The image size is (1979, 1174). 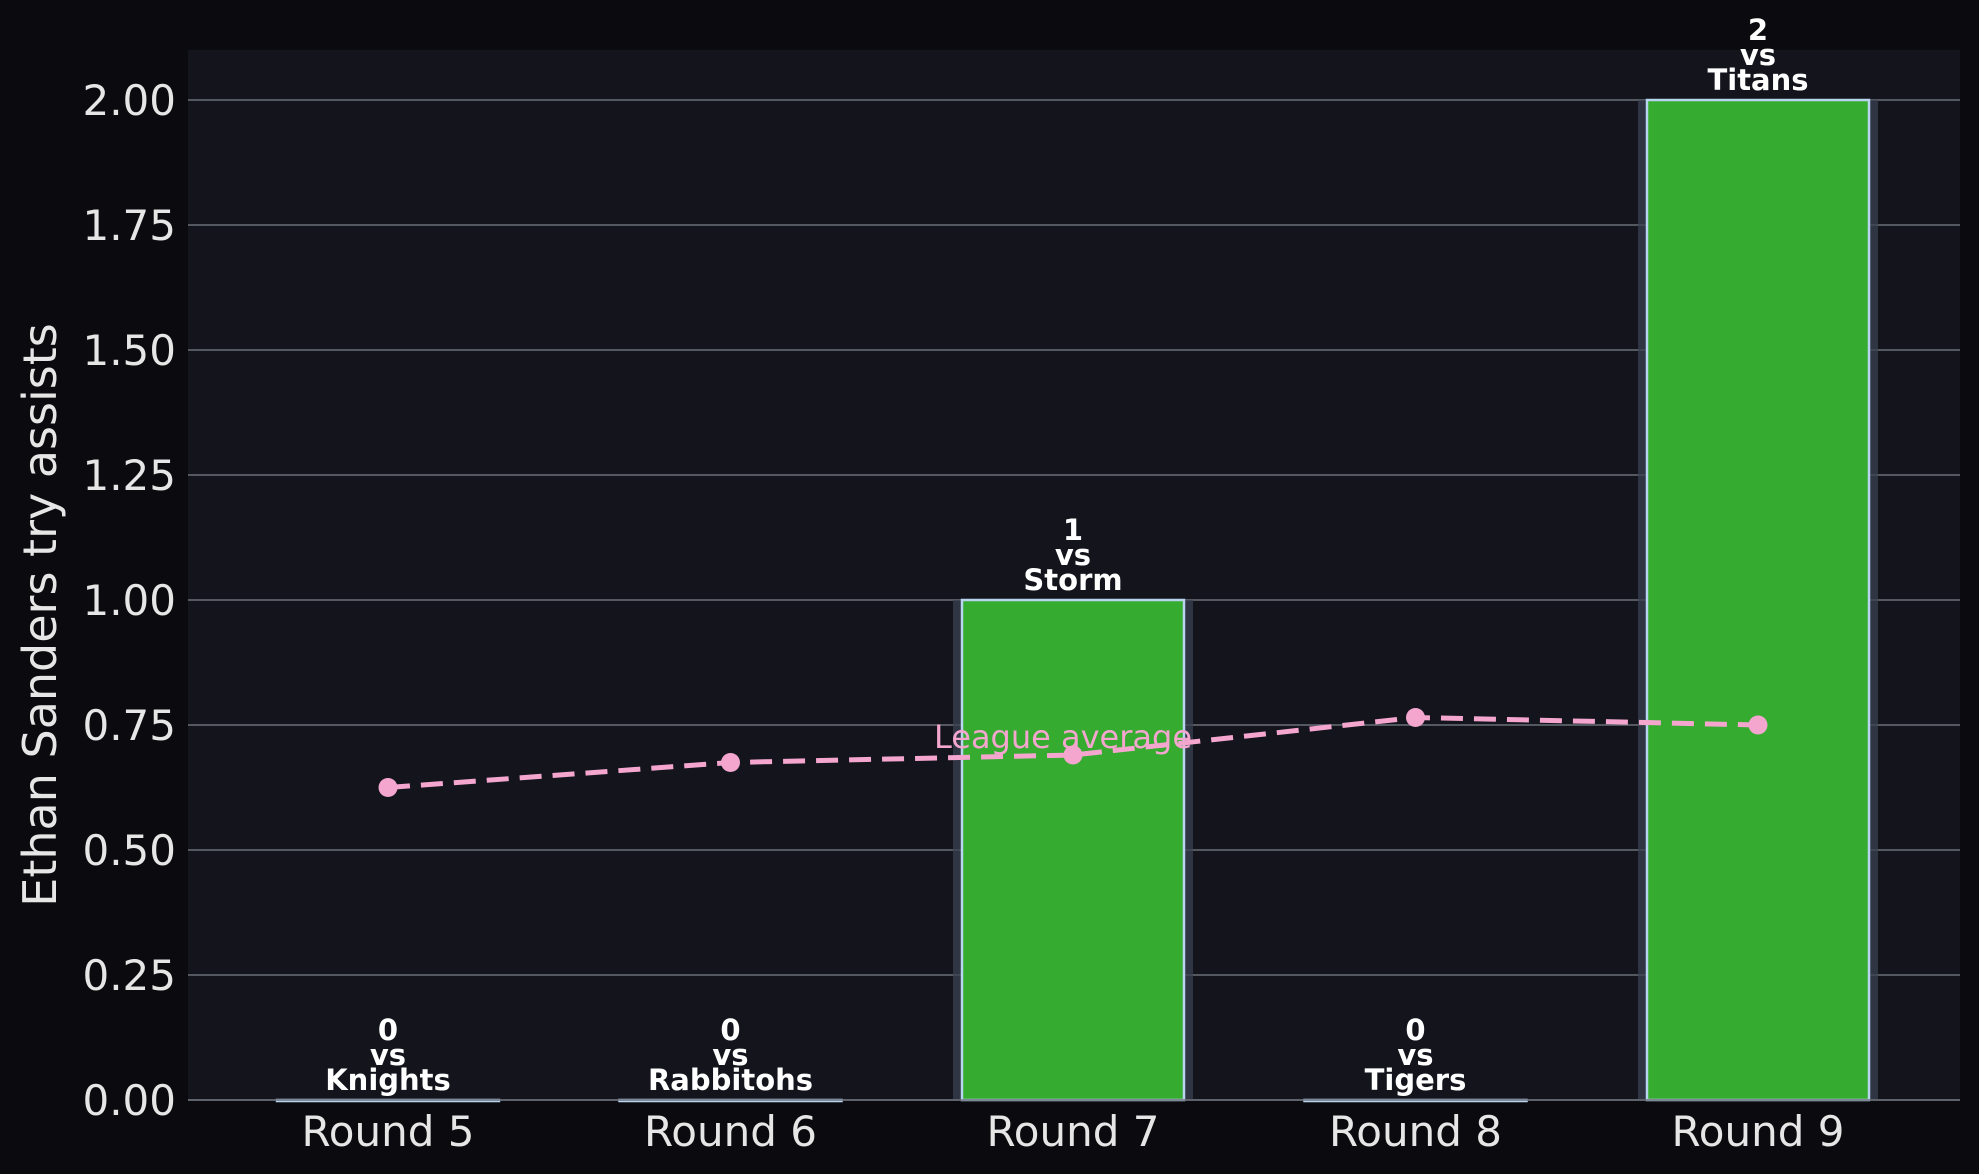 What do you see at coordinates (1757, 80) in the screenshot?
I see `bar-value-label: Titans` at bounding box center [1757, 80].